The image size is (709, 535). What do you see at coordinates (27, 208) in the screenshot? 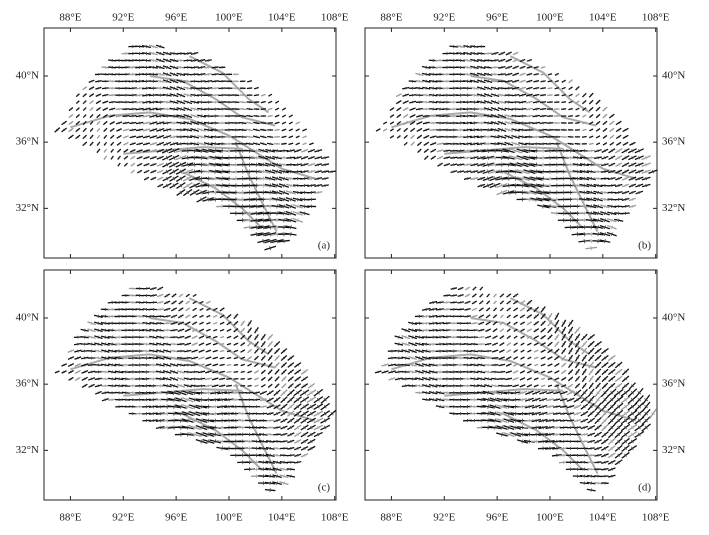
I see `y-tick-label: 32°N` at bounding box center [27, 208].